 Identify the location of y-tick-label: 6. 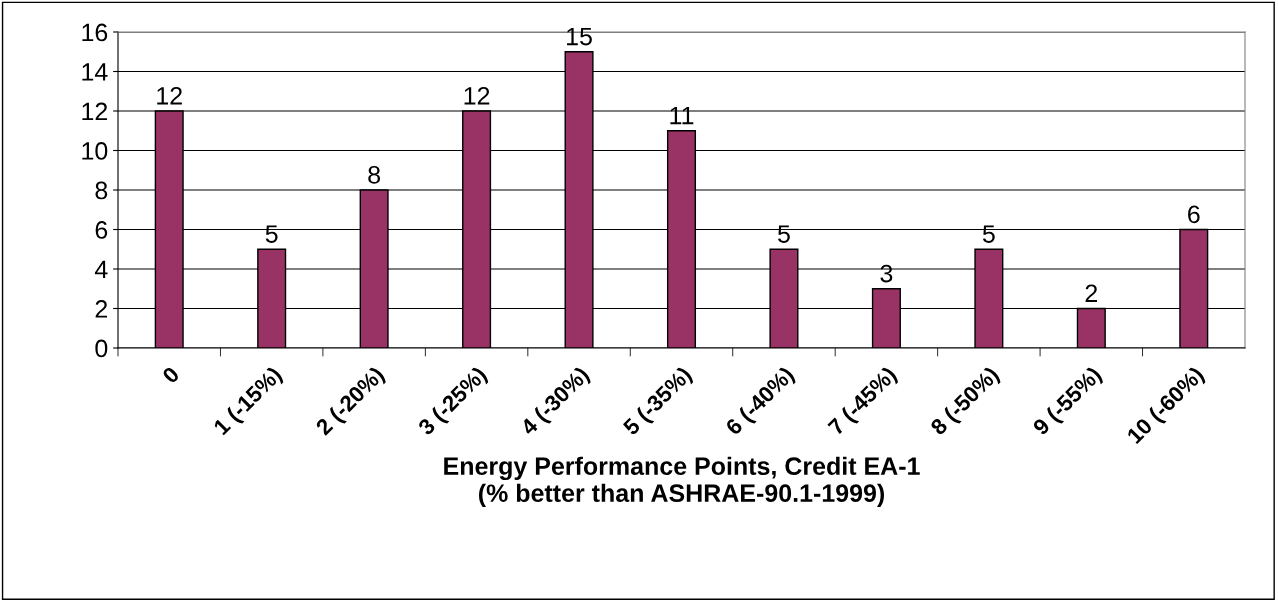
(101, 230).